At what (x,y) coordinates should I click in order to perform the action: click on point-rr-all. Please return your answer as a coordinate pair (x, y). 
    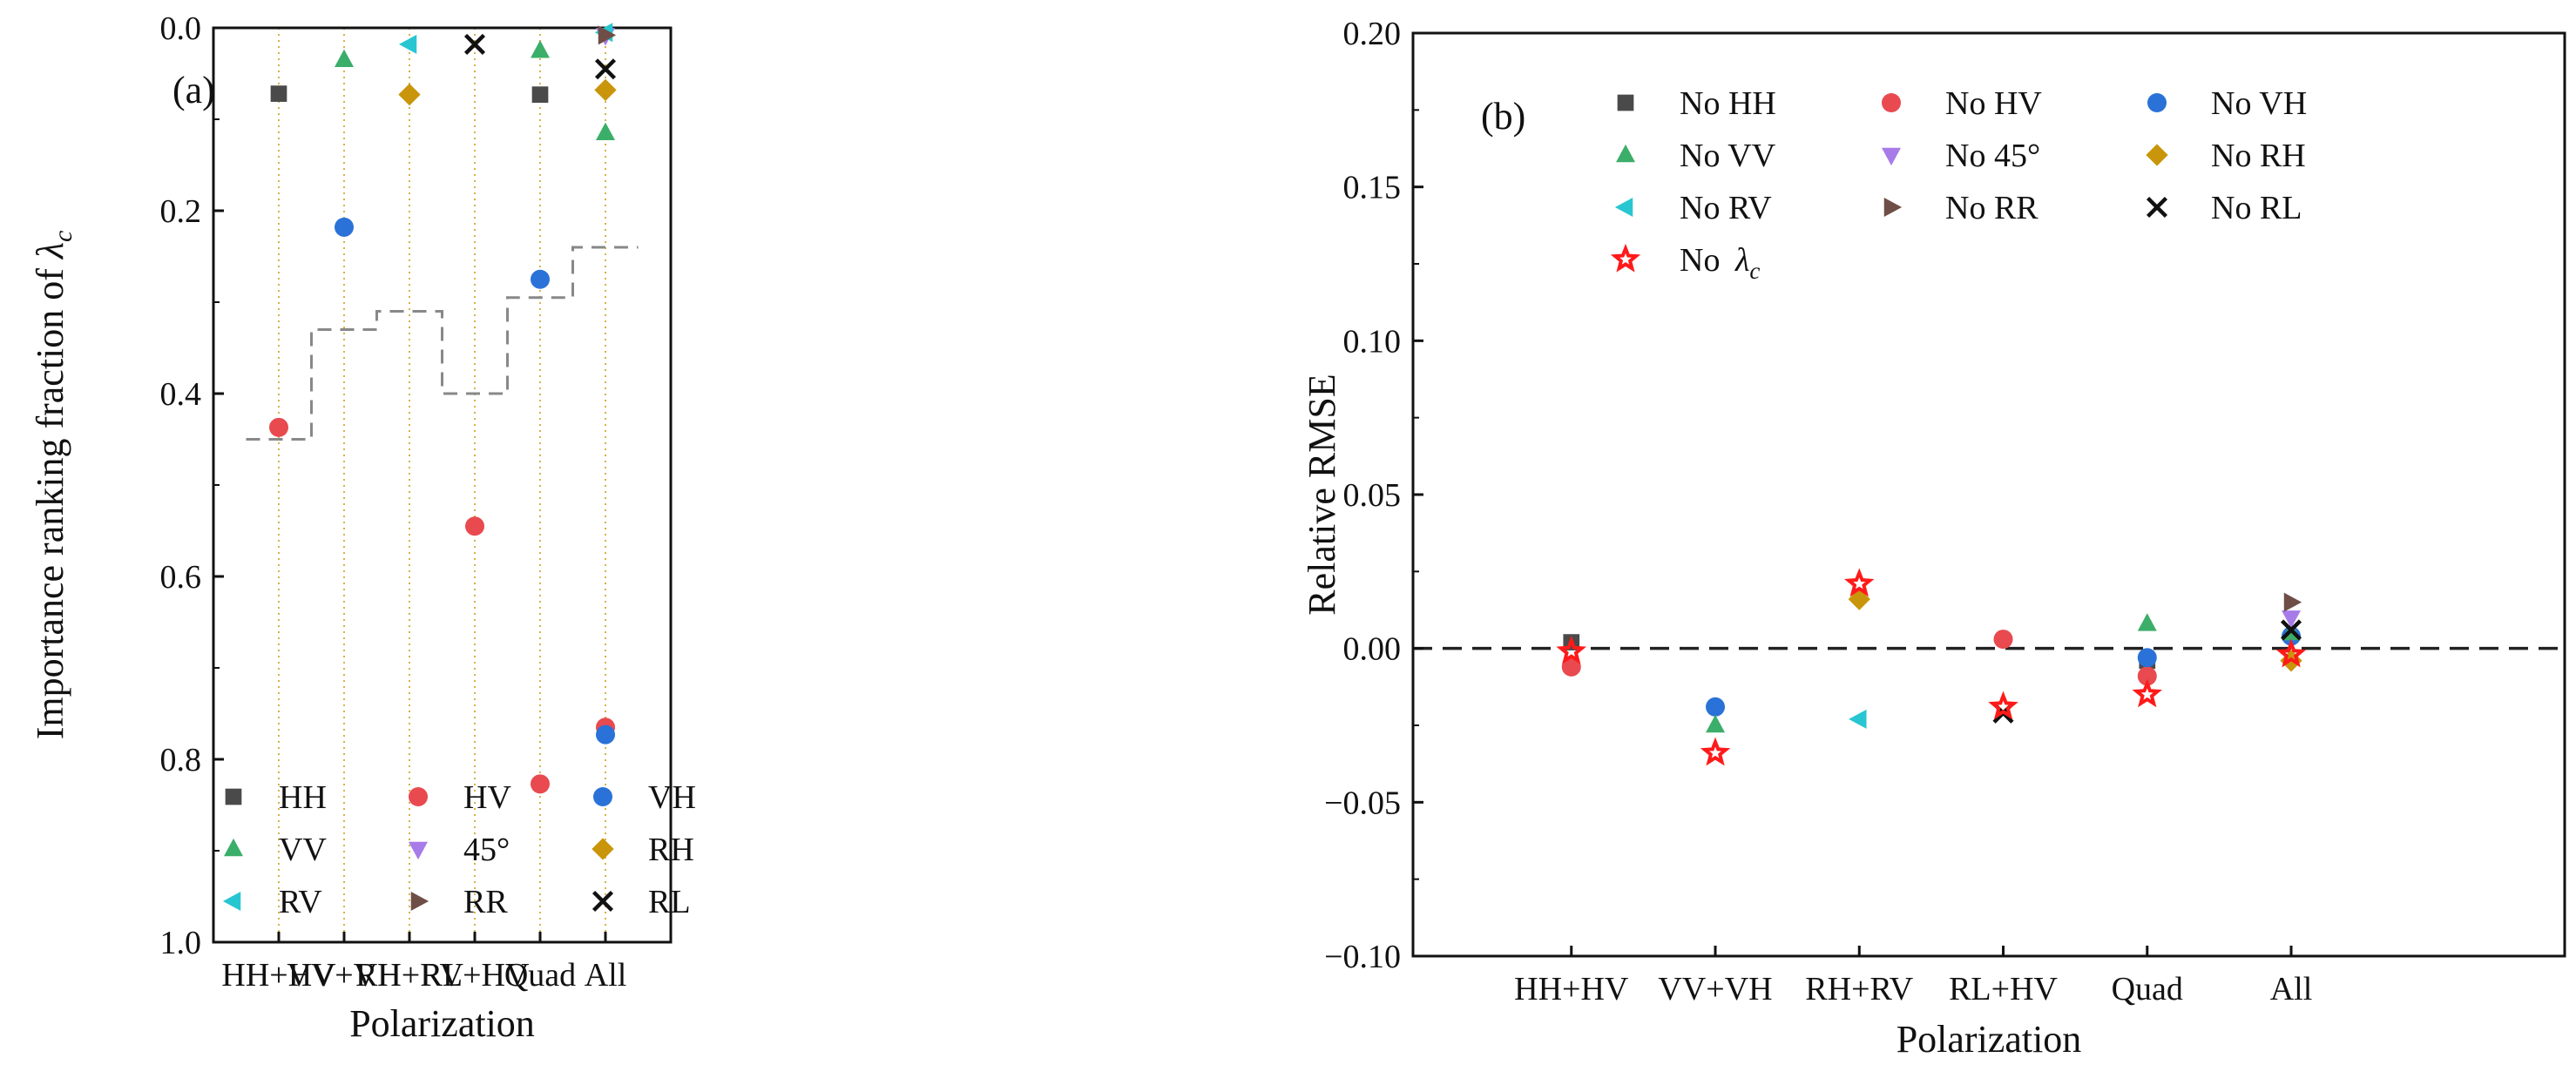
    Looking at the image, I should click on (2292, 602).